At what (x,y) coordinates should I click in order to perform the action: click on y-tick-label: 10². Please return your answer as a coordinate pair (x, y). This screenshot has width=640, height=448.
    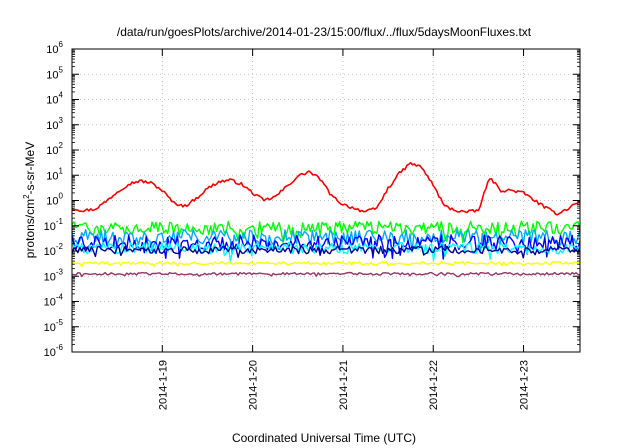
    Looking at the image, I should click on (54, 149).